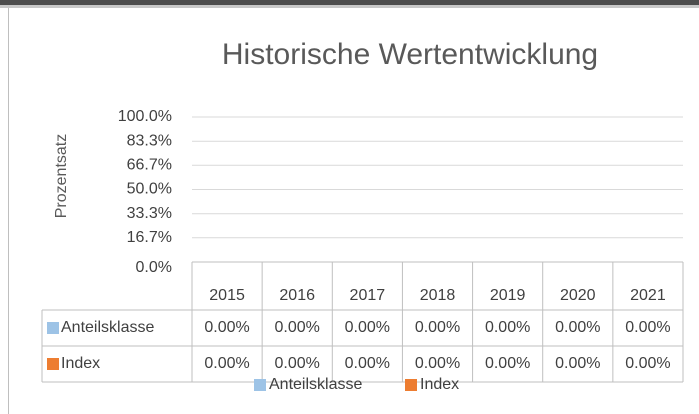 The width and height of the screenshot is (699, 414). I want to click on legend-label: Index, so click(439, 384).